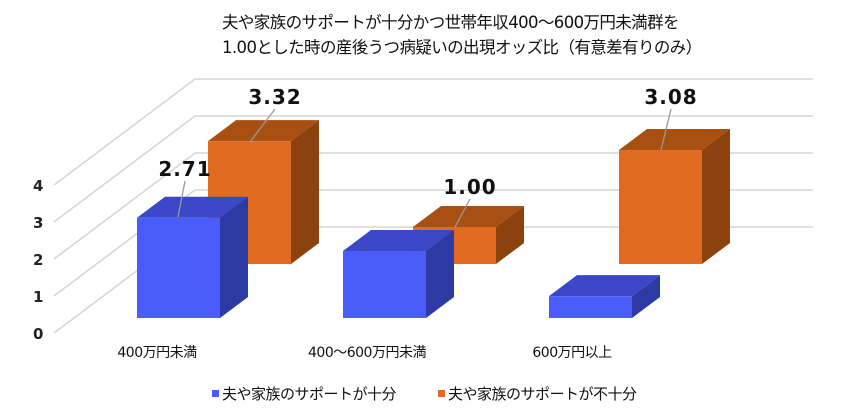  I want to click on y-tick-3: 3, so click(38, 223).